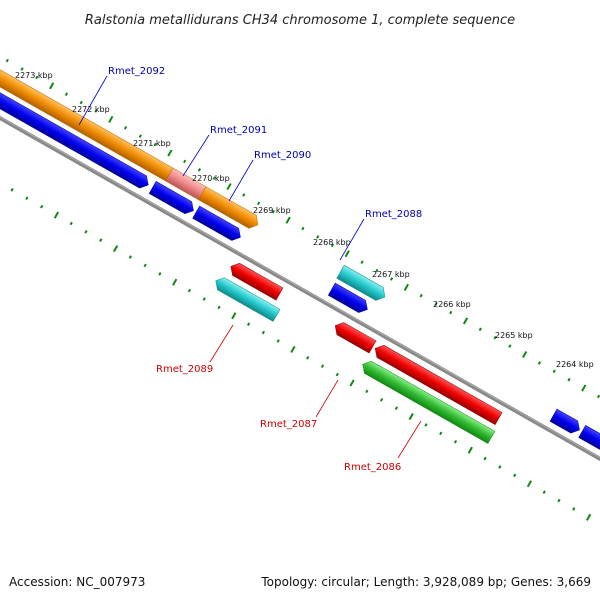 This screenshot has width=600, height=600. Describe the element at coordinates (372, 467) in the screenshot. I see `gene-label-rmet-2086: Rmet_2086` at that location.